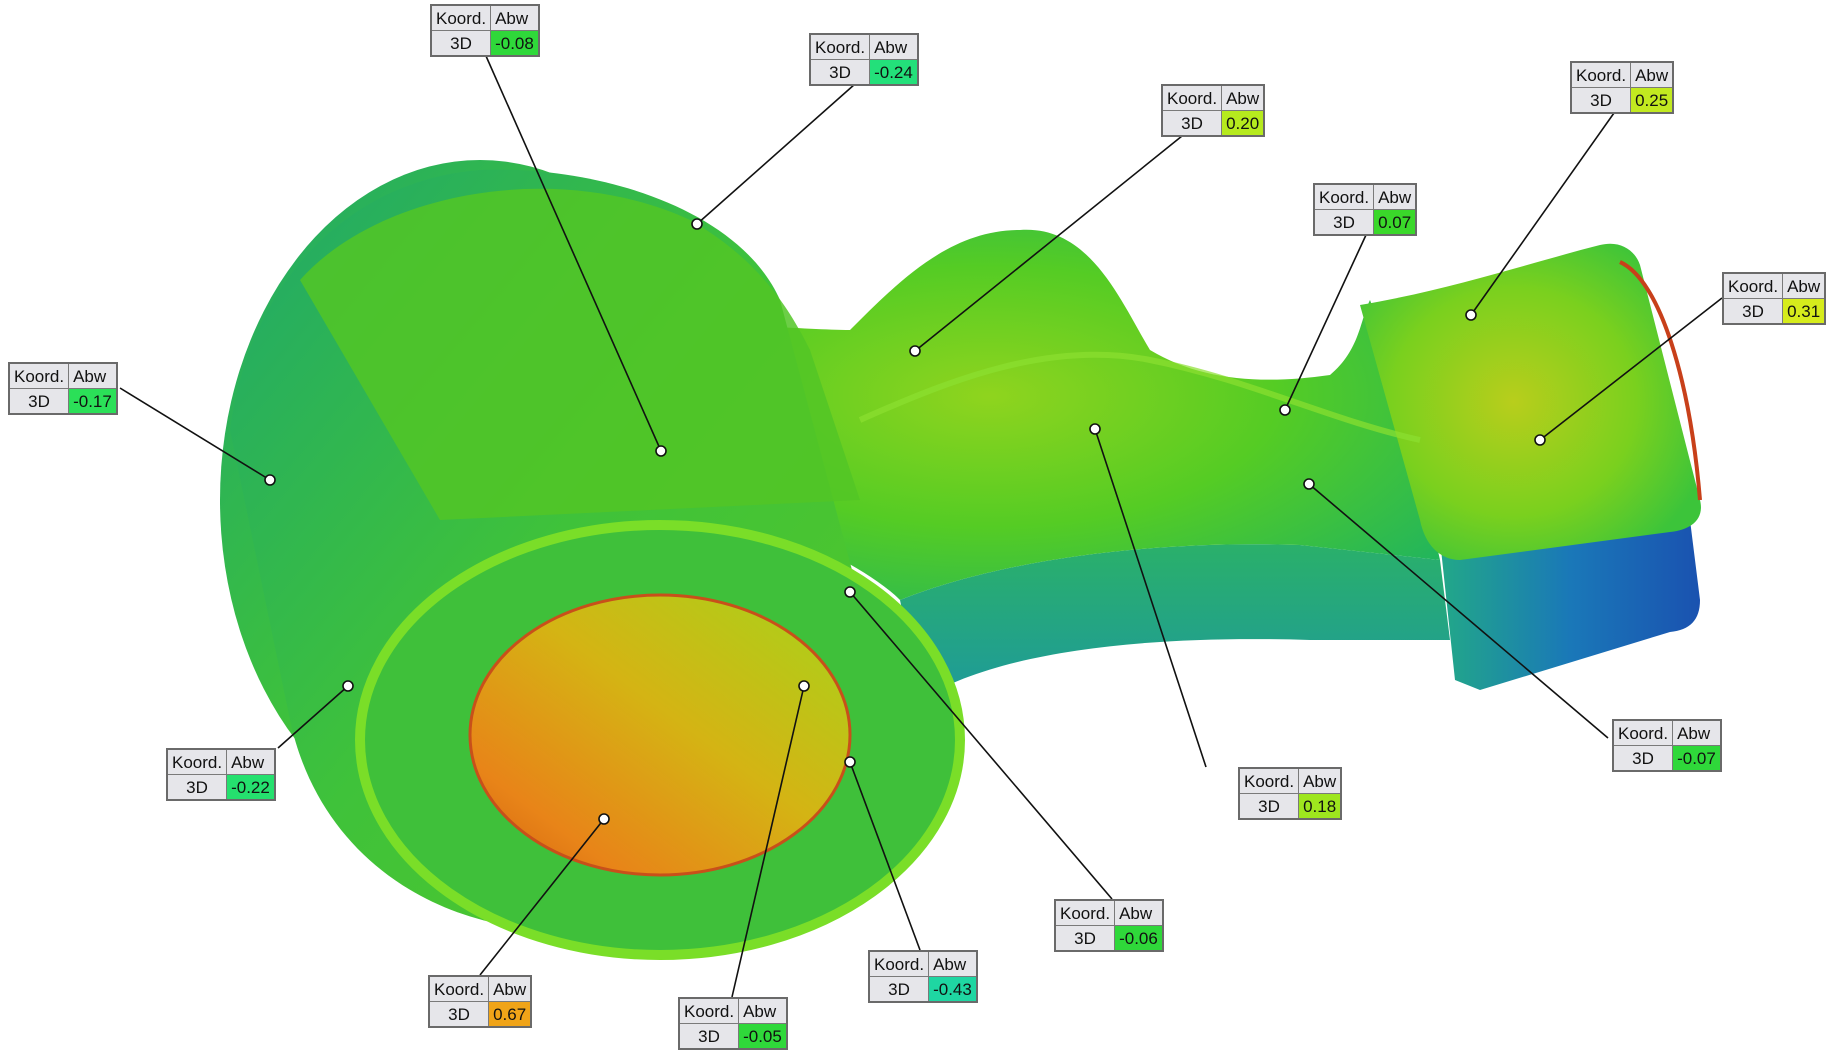  I want to click on deviation-value: -0.43, so click(953, 989).